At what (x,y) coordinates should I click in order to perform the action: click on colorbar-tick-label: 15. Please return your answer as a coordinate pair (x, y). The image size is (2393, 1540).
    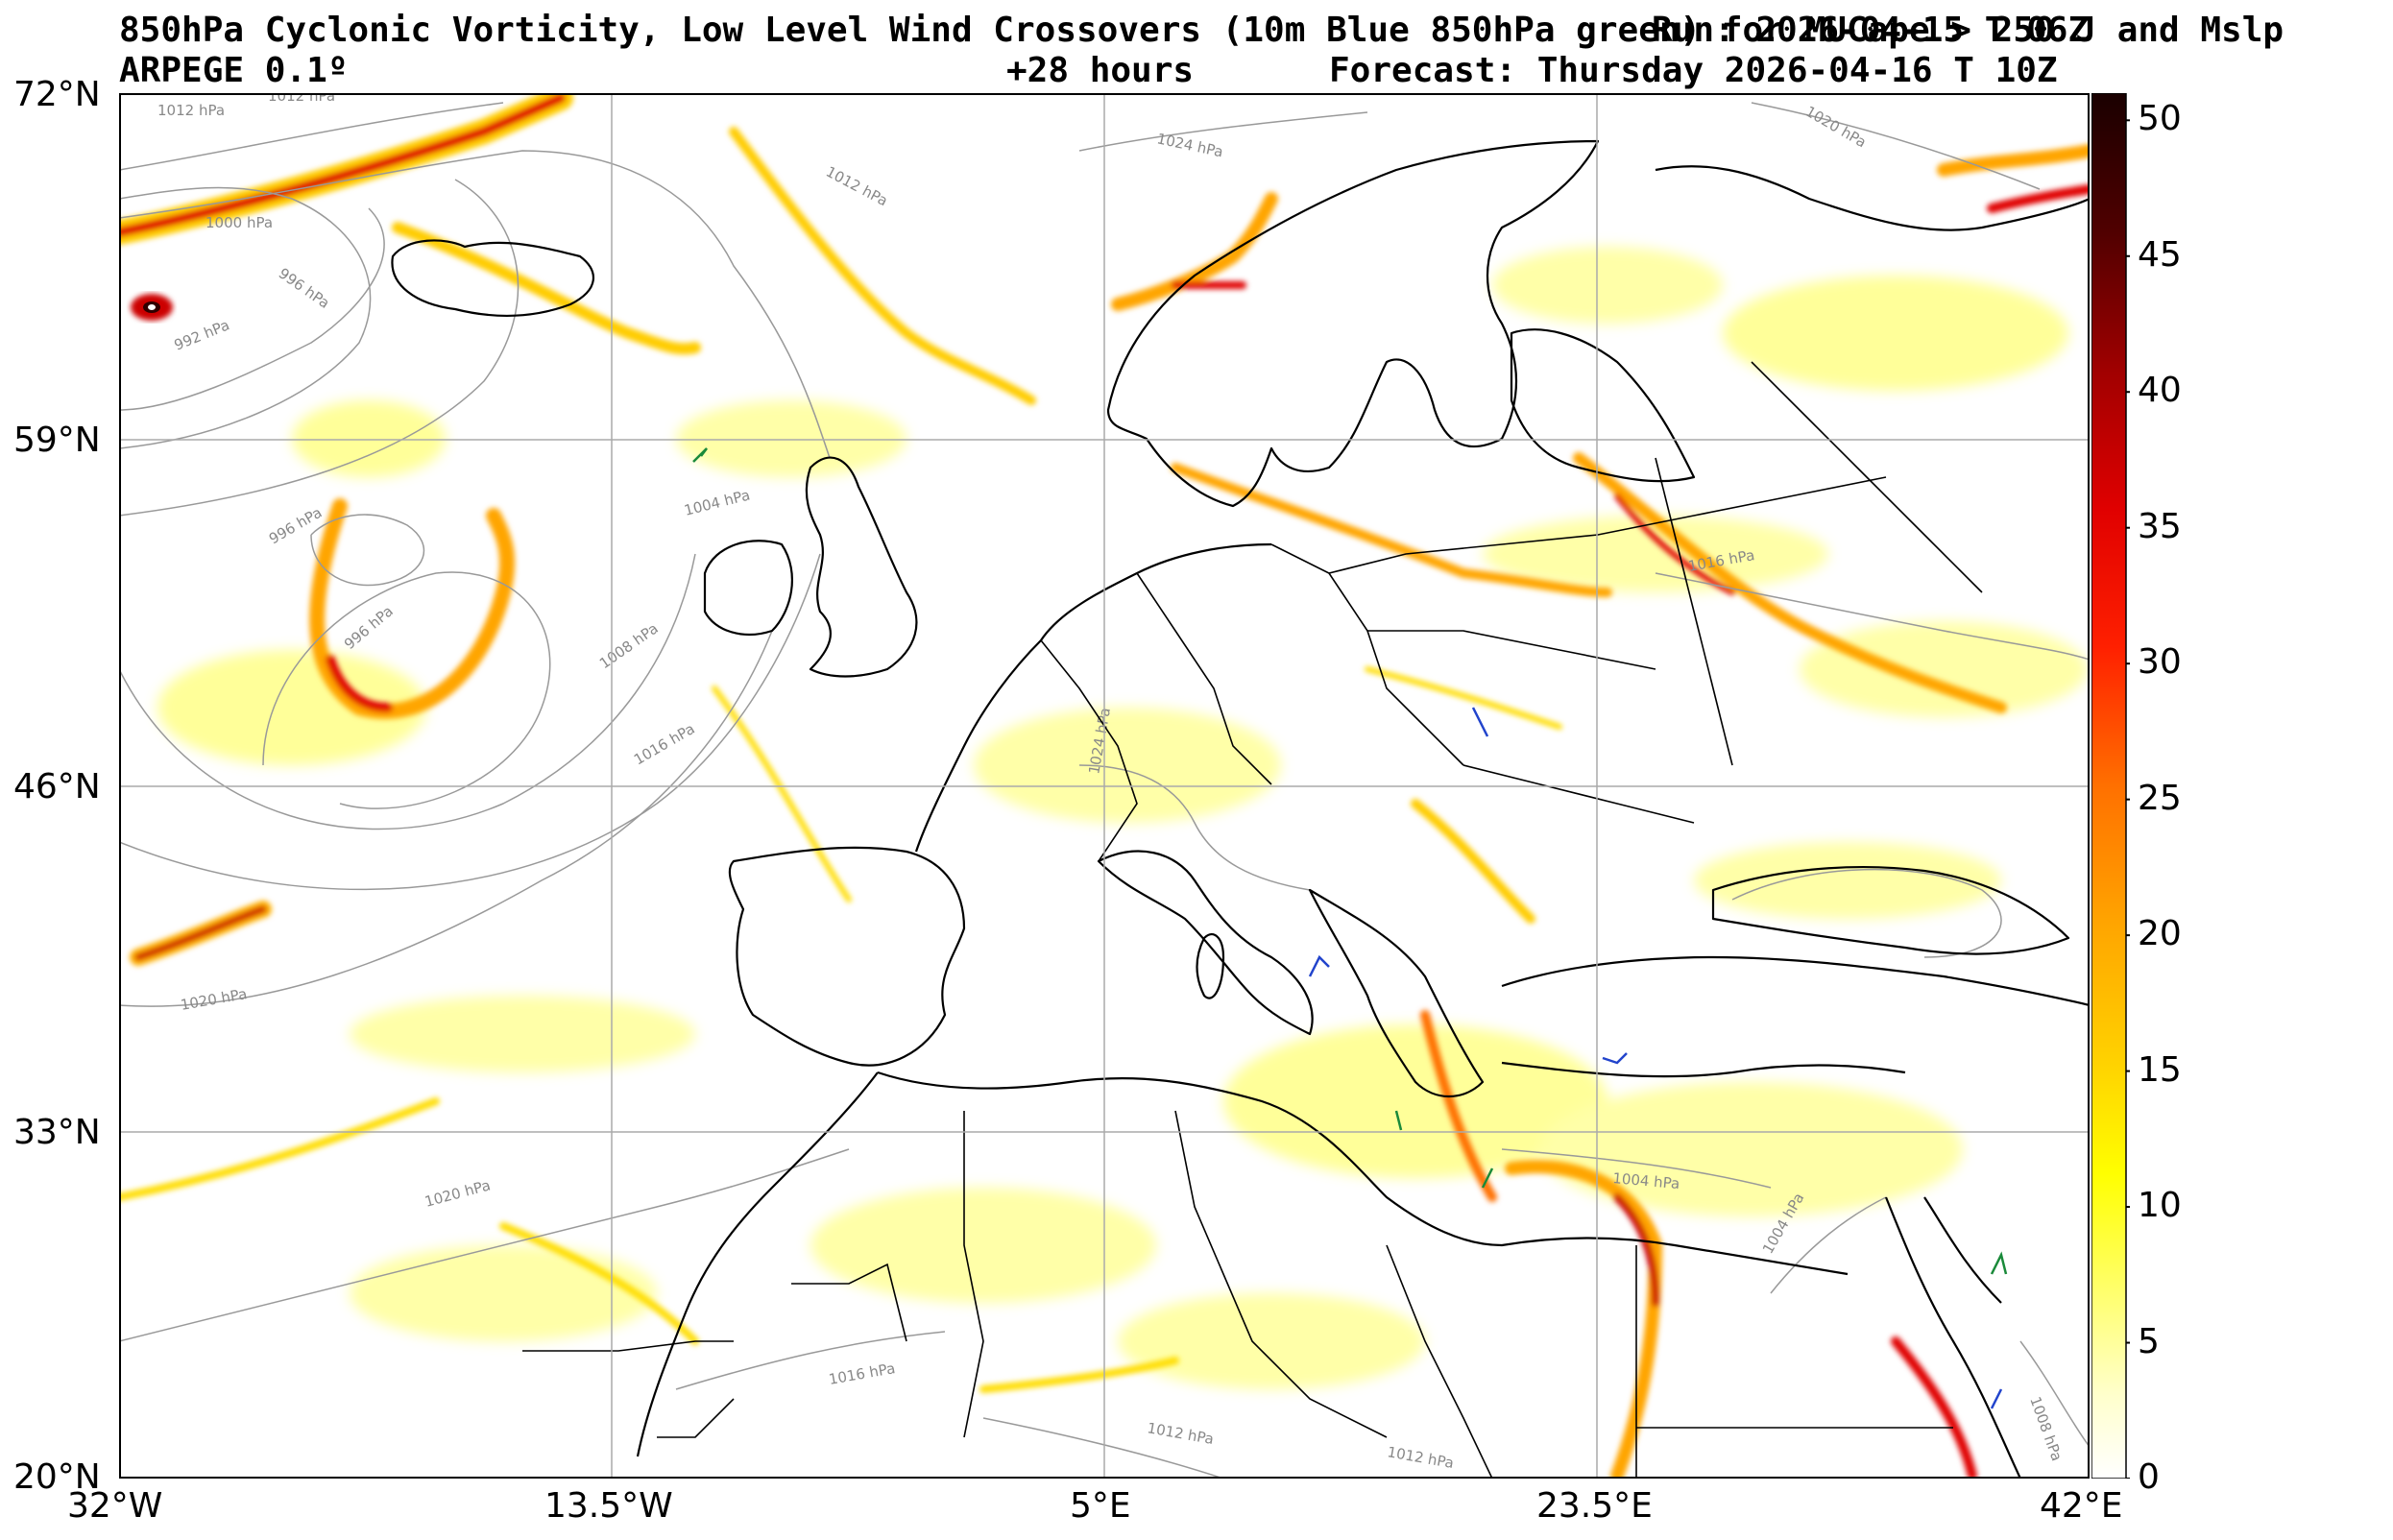
    Looking at the image, I should click on (2160, 1070).